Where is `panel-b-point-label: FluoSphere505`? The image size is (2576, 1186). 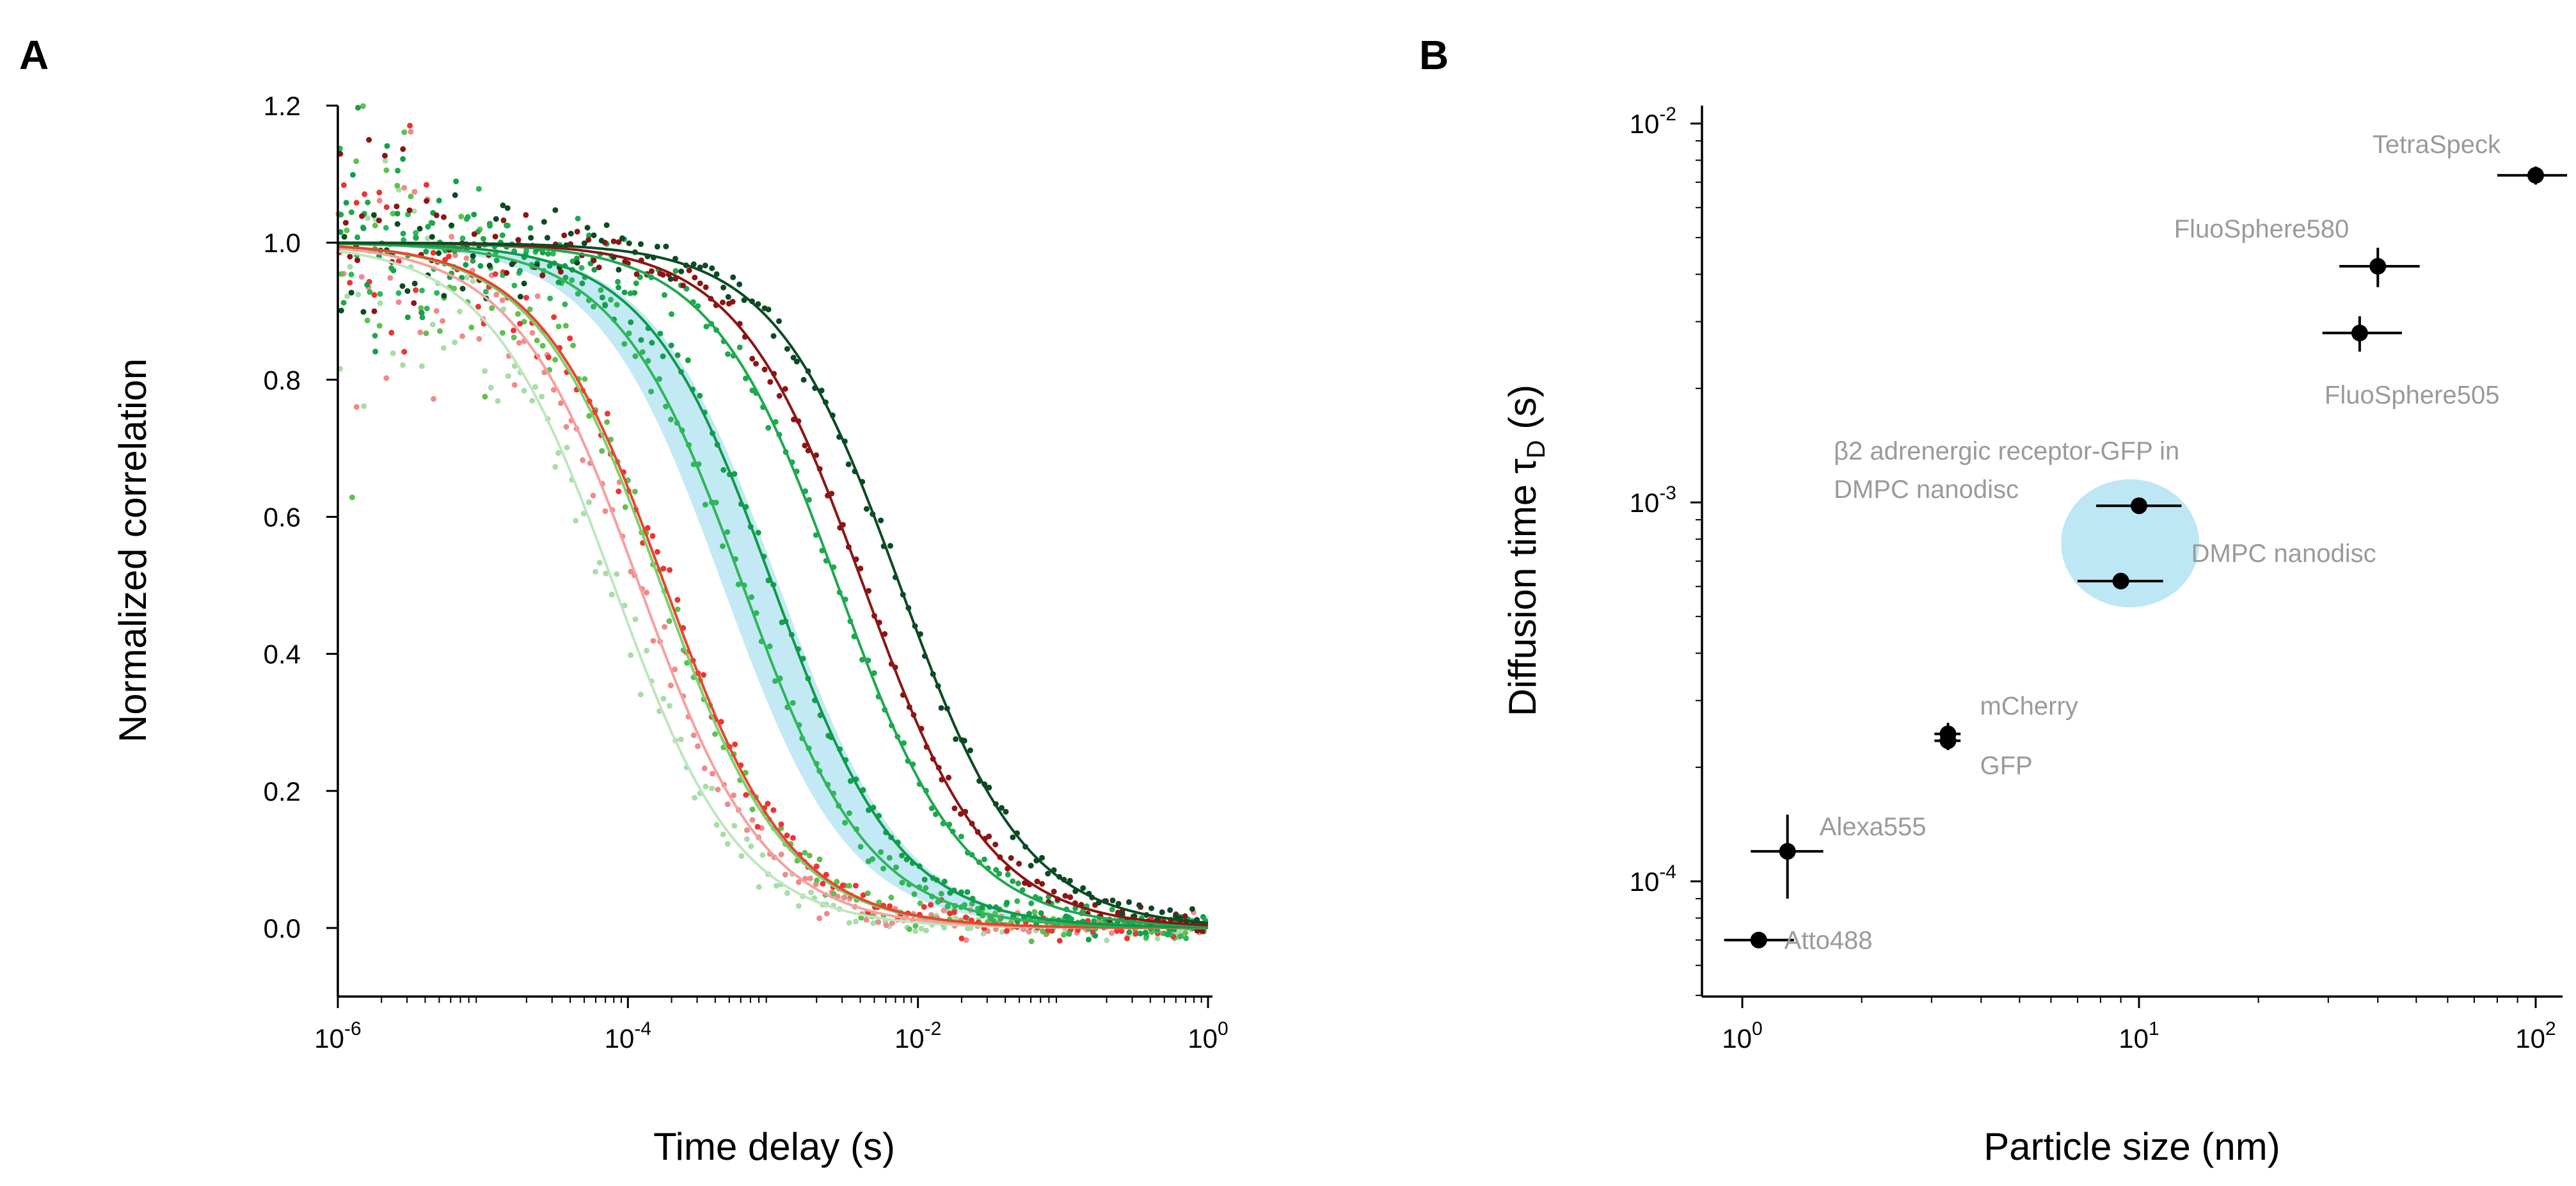
panel-b-point-label: FluoSphere505 is located at coordinates (2412, 395).